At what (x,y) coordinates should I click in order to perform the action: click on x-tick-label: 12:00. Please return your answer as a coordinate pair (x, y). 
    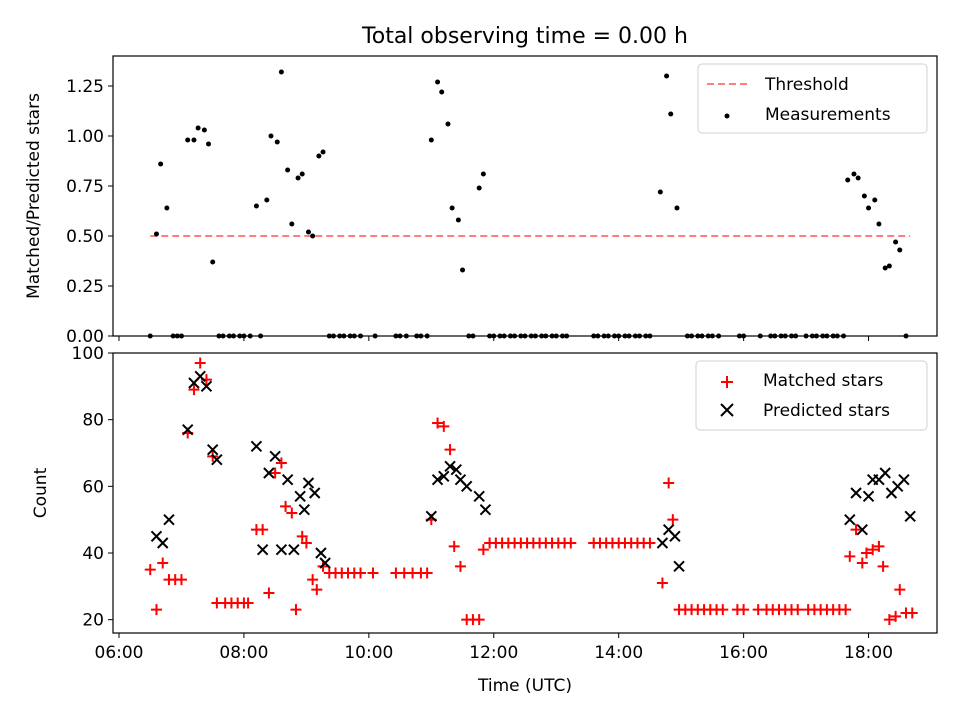
    Looking at the image, I should click on (493, 653).